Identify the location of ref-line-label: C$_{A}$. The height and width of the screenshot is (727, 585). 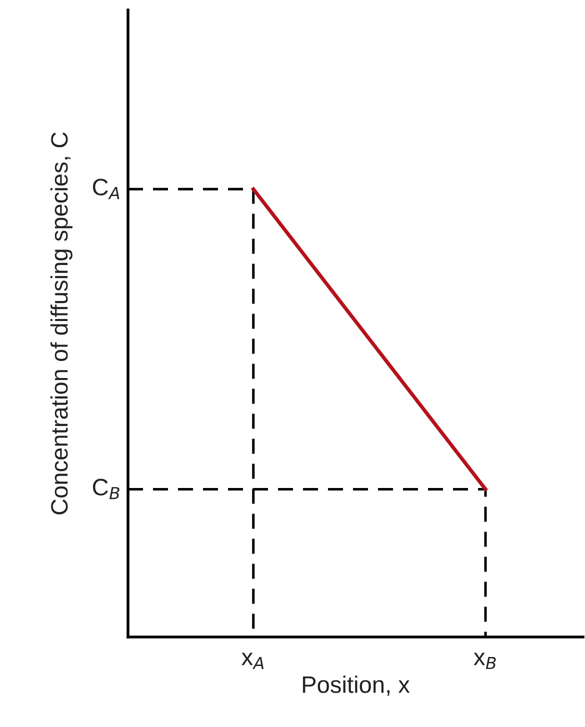
(106, 189).